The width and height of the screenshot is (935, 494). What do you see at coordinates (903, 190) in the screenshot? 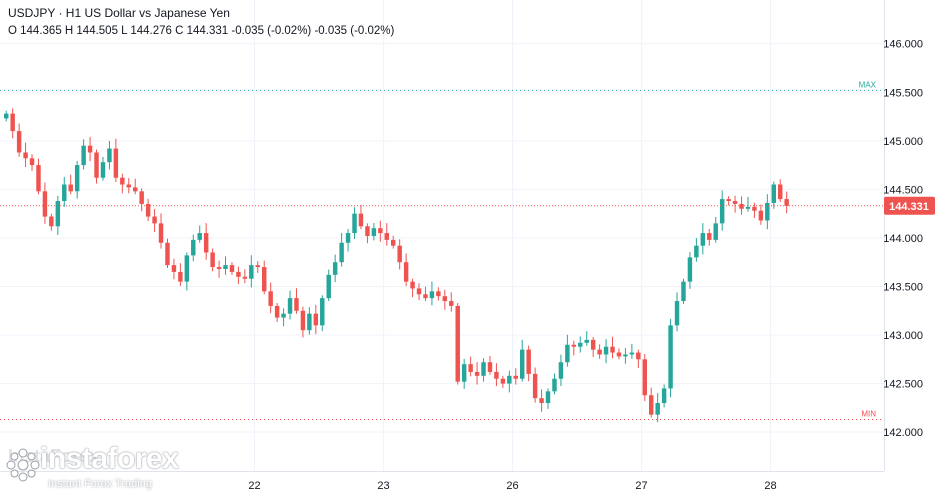
I see `y-tick-label: 144.500` at bounding box center [903, 190].